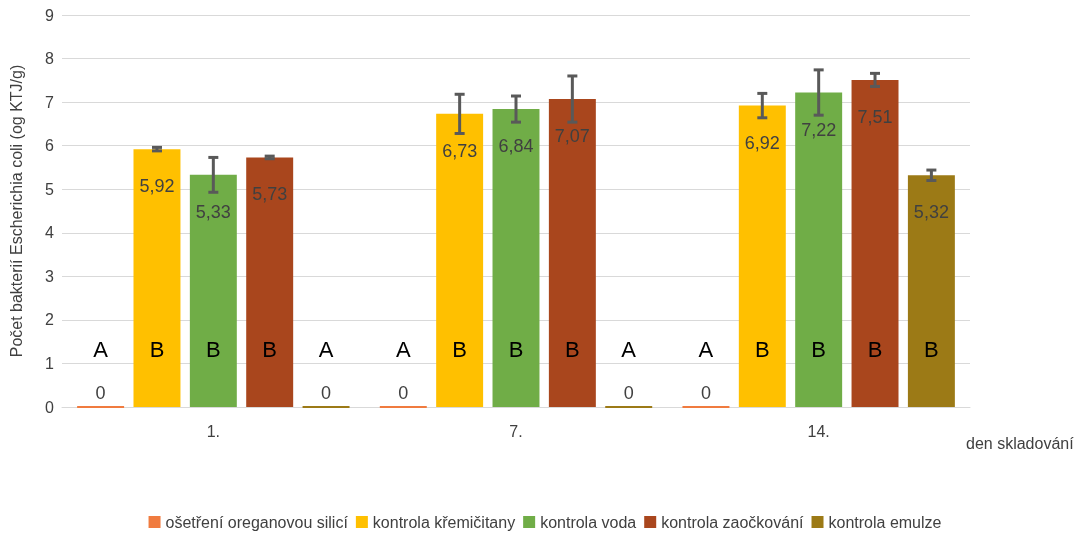 The height and width of the screenshot is (537, 1090). What do you see at coordinates (762, 142) in the screenshot?
I see `data-label: 6,92` at bounding box center [762, 142].